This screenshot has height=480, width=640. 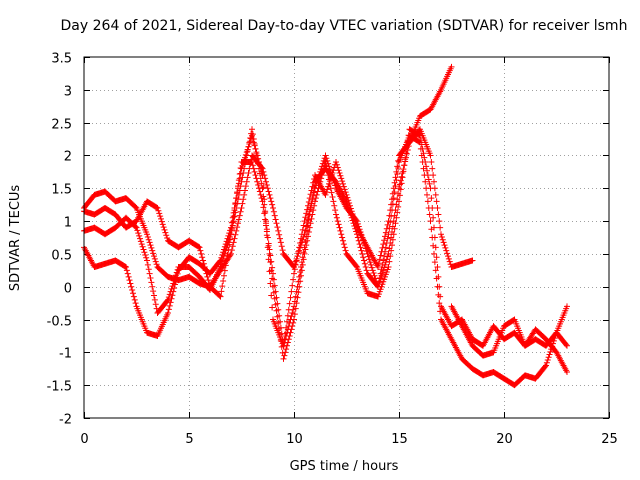 I want to click on x-axis-label: GPS time / hours, so click(x=344, y=466).